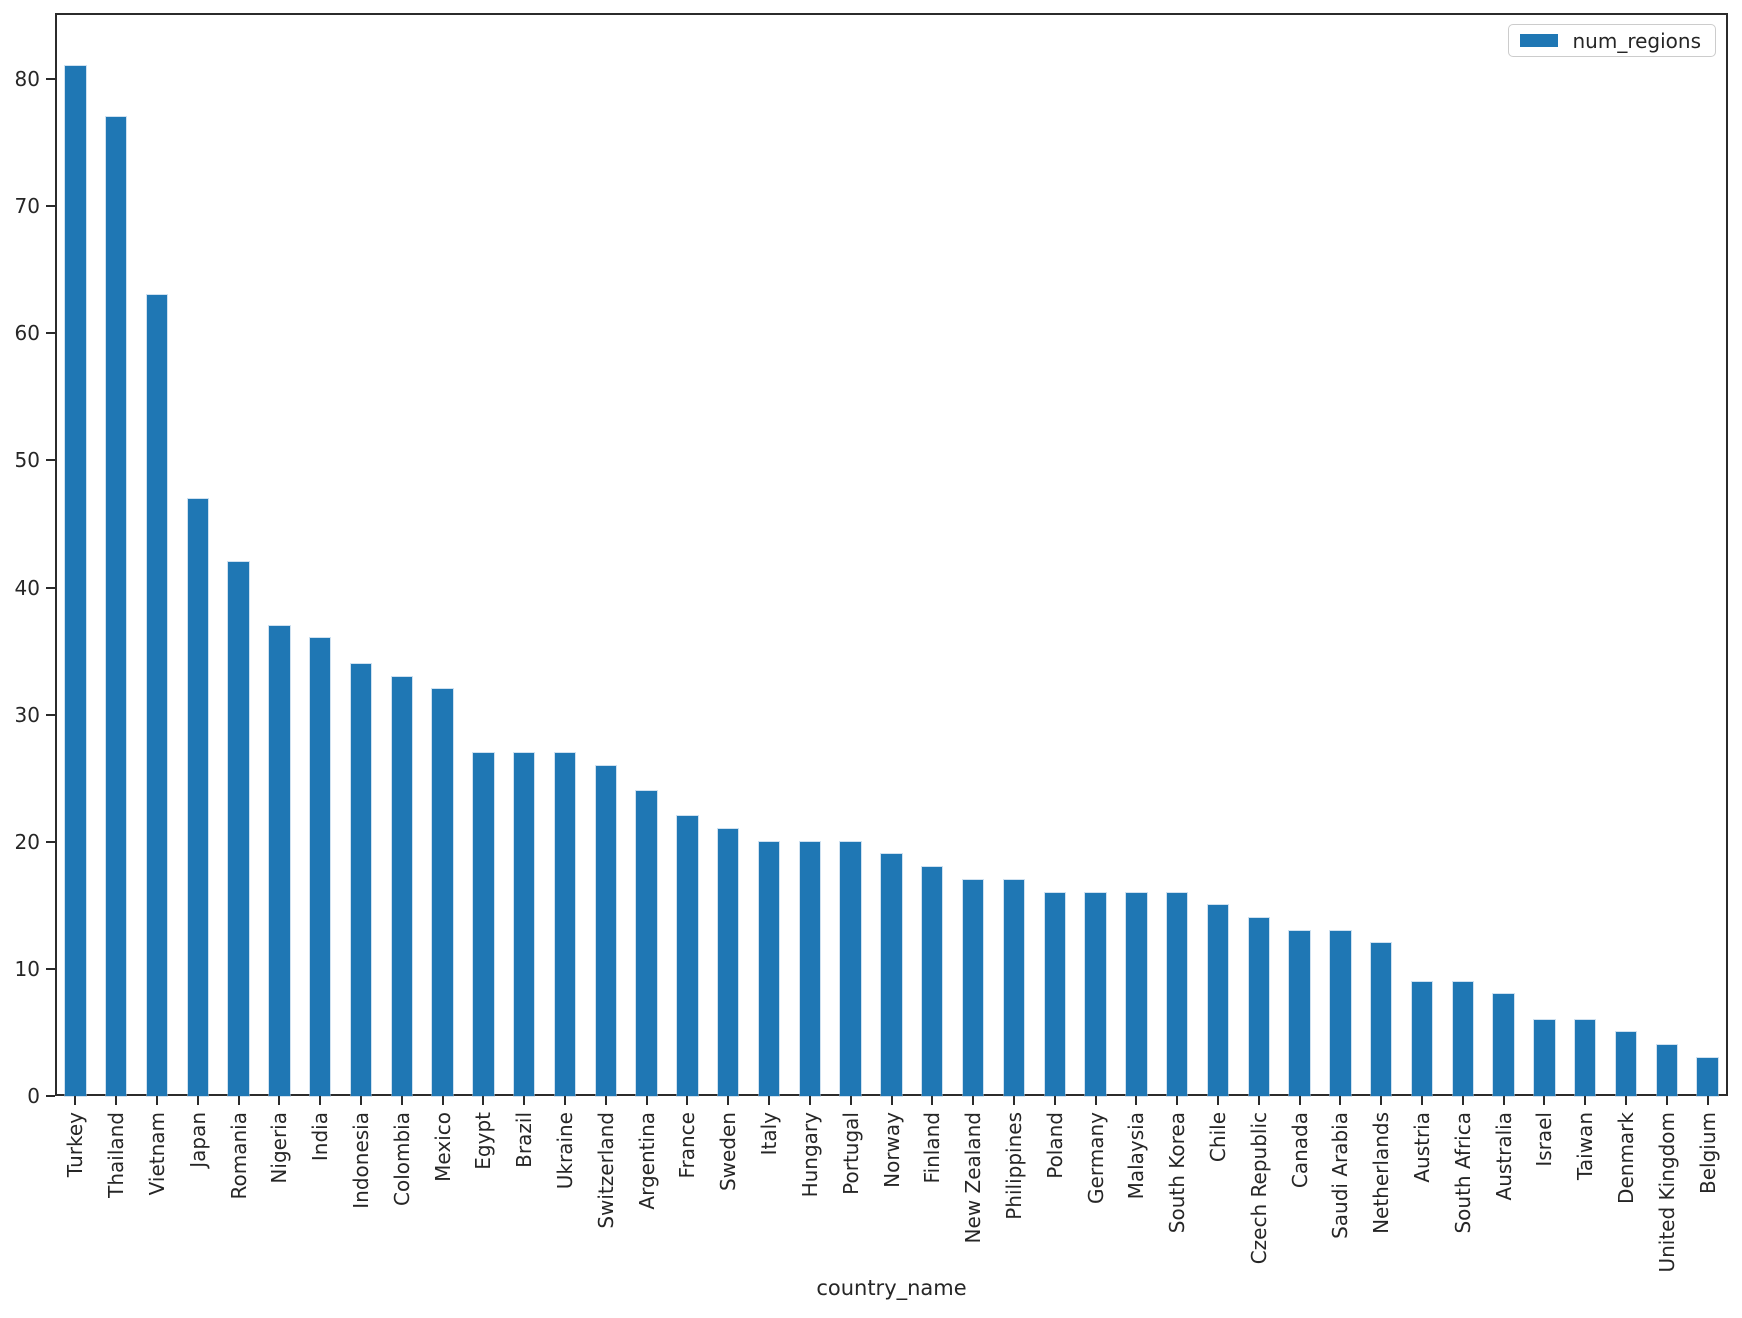 Image resolution: width=1742 pixels, height=1318 pixels. Describe the element at coordinates (1421, 1147) in the screenshot. I see `x-tick-label: Austria` at that location.